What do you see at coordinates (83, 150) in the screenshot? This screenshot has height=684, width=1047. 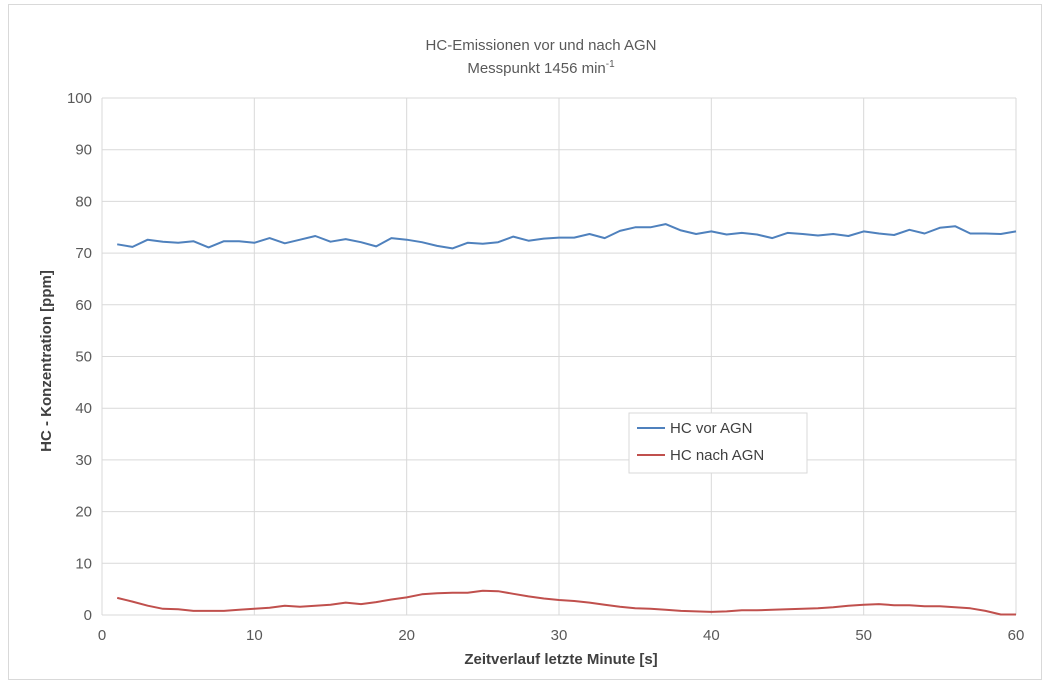 I see `y-tick-label: 90` at bounding box center [83, 150].